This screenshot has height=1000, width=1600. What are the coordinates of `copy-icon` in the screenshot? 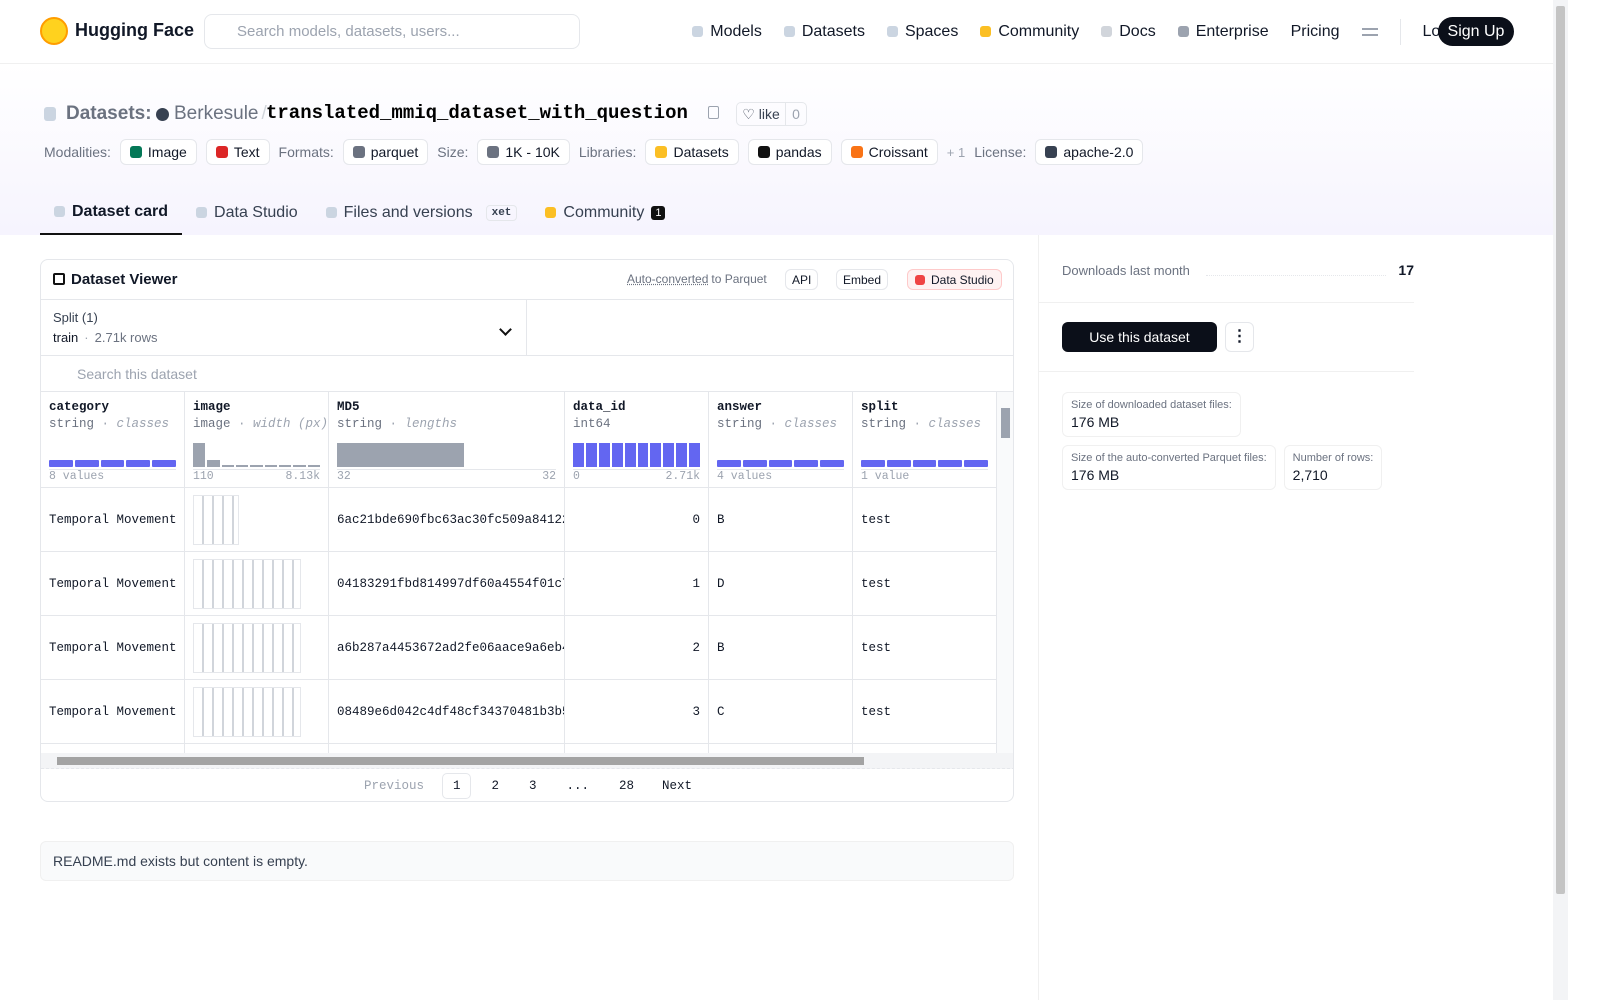 It's located at (713, 112).